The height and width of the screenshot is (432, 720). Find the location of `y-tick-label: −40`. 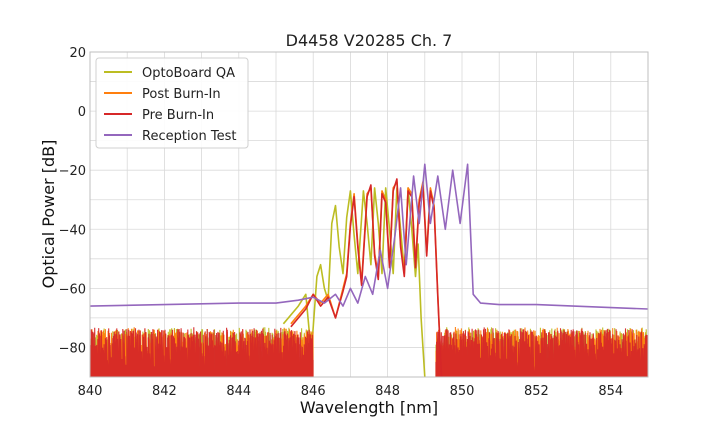

y-tick-label: −40 is located at coordinates (72, 230).